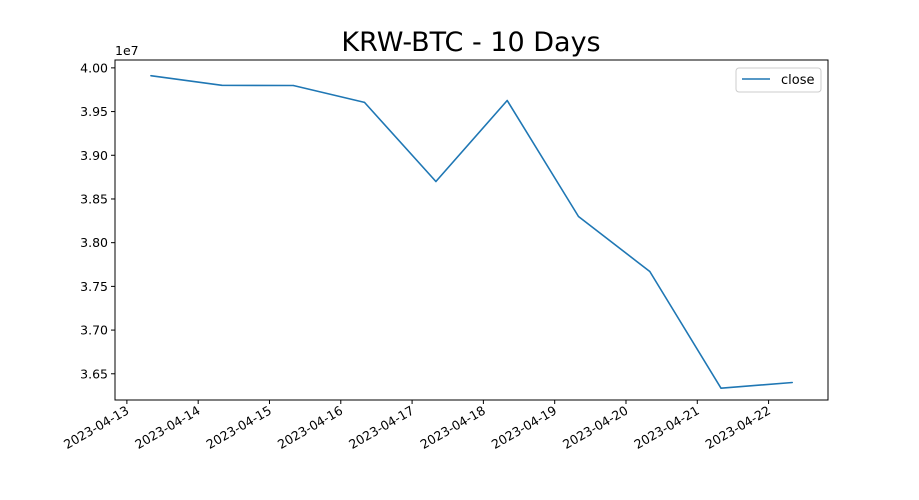 This screenshot has height=500, width=919. I want to click on y-tick-label: 3.80, so click(94, 242).